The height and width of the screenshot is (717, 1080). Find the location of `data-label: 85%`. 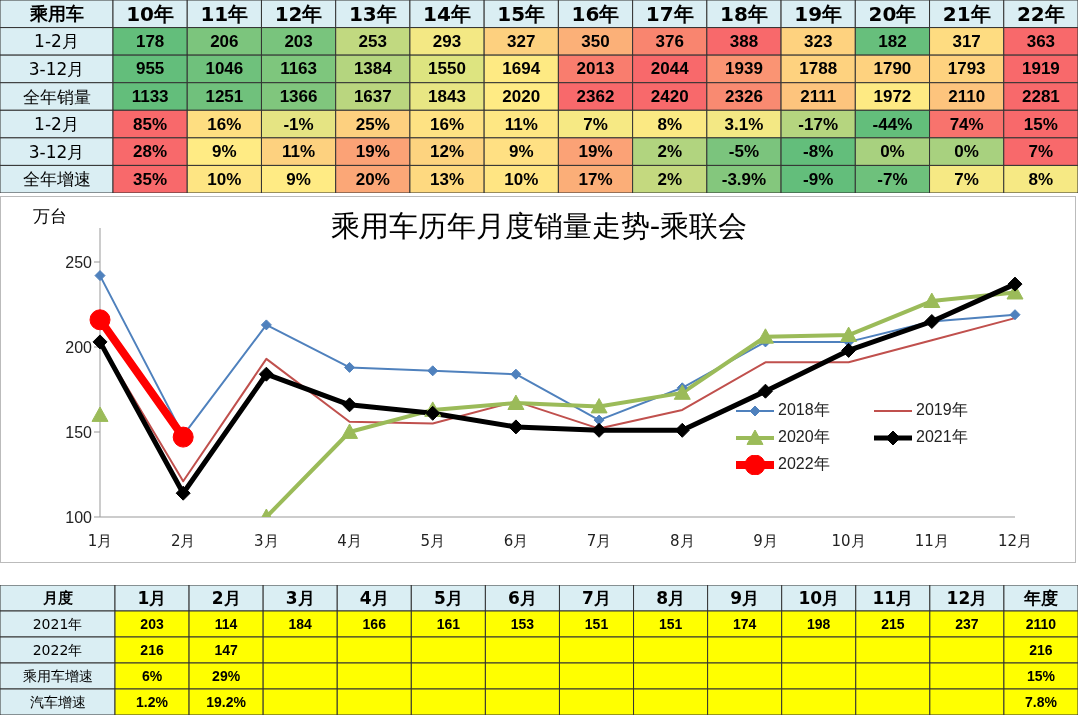

data-label: 85% is located at coordinates (150, 124).